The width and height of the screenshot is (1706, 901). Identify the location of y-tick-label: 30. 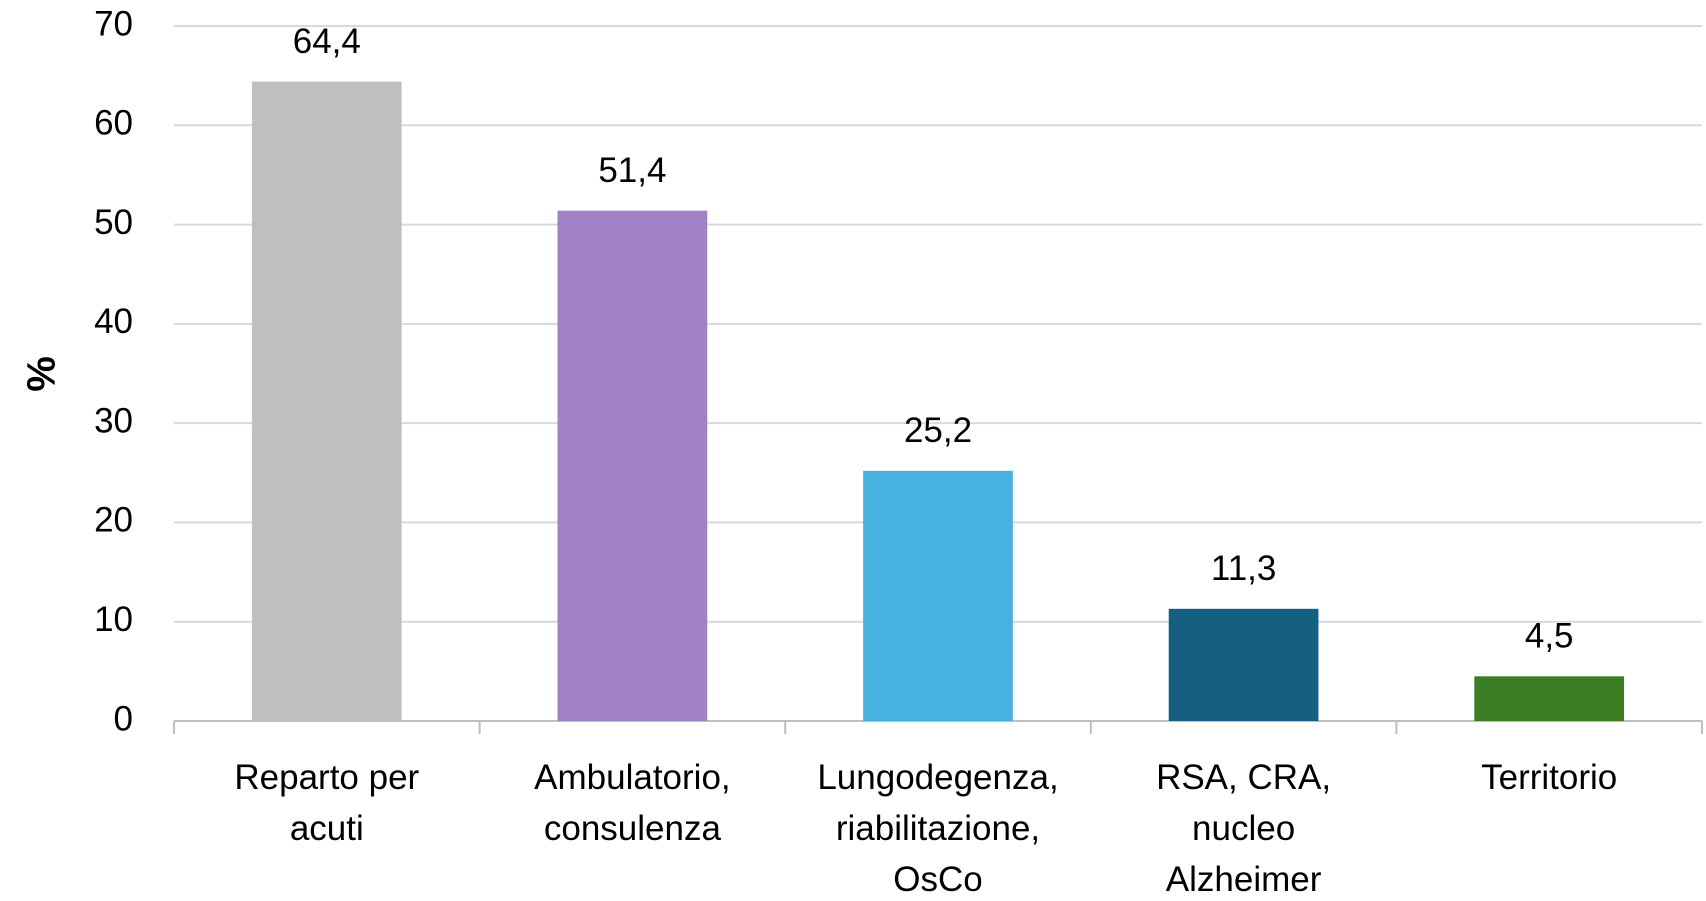
(113, 420).